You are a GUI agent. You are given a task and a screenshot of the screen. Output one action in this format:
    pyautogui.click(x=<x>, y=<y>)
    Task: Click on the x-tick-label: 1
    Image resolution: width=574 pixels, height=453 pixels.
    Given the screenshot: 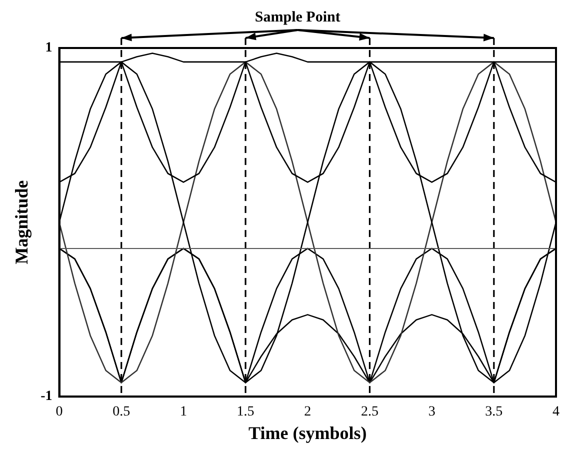 What is the action you would take?
    pyautogui.click(x=183, y=412)
    